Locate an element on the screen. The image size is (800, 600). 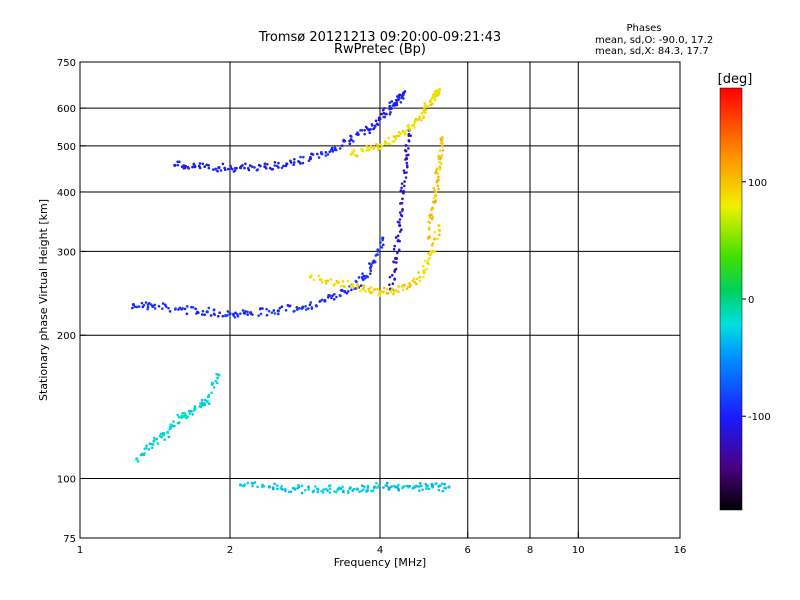
colorbar-tick-label: 0 is located at coordinates (751, 300).